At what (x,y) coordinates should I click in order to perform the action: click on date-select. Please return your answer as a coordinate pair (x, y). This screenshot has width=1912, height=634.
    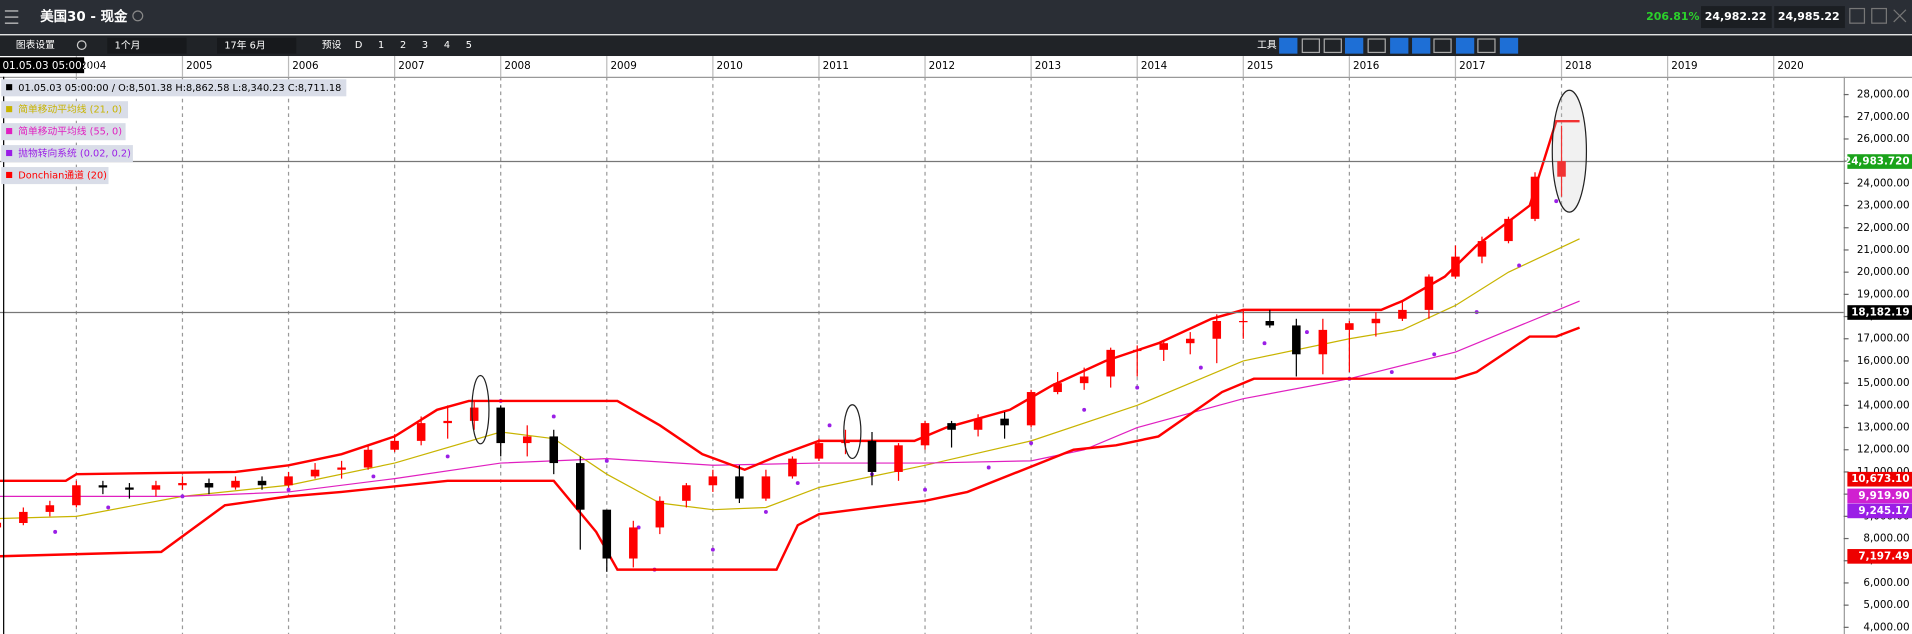
    Looking at the image, I should click on (257, 45).